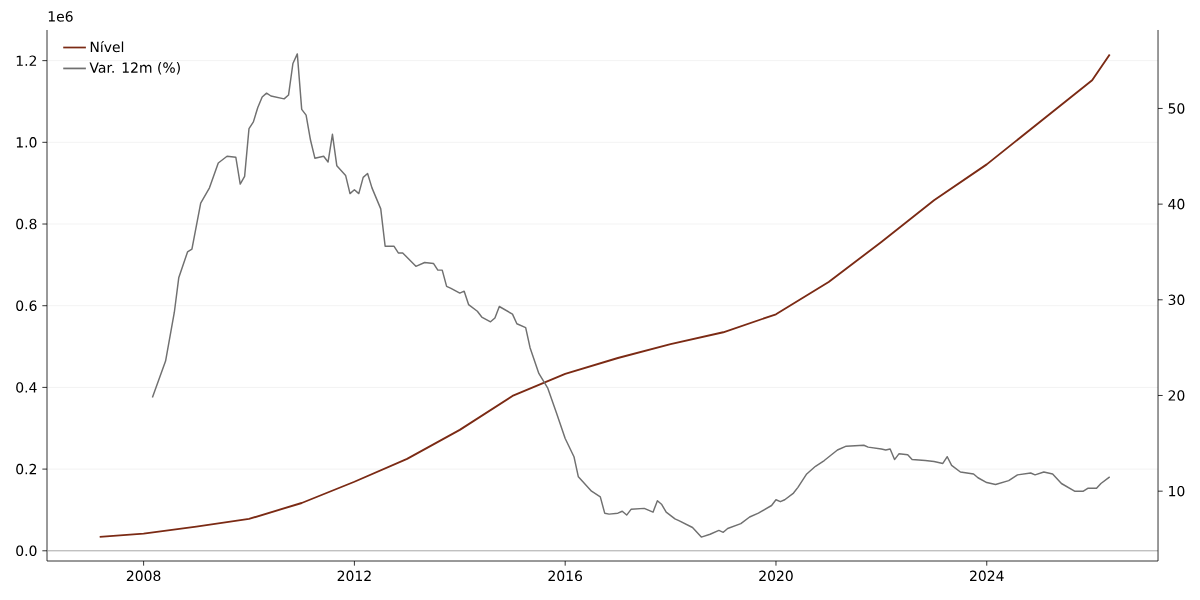 Image resolution: width=1200 pixels, height=600 pixels. What do you see at coordinates (776, 576) in the screenshot?
I see `x-tick-label: 2020` at bounding box center [776, 576].